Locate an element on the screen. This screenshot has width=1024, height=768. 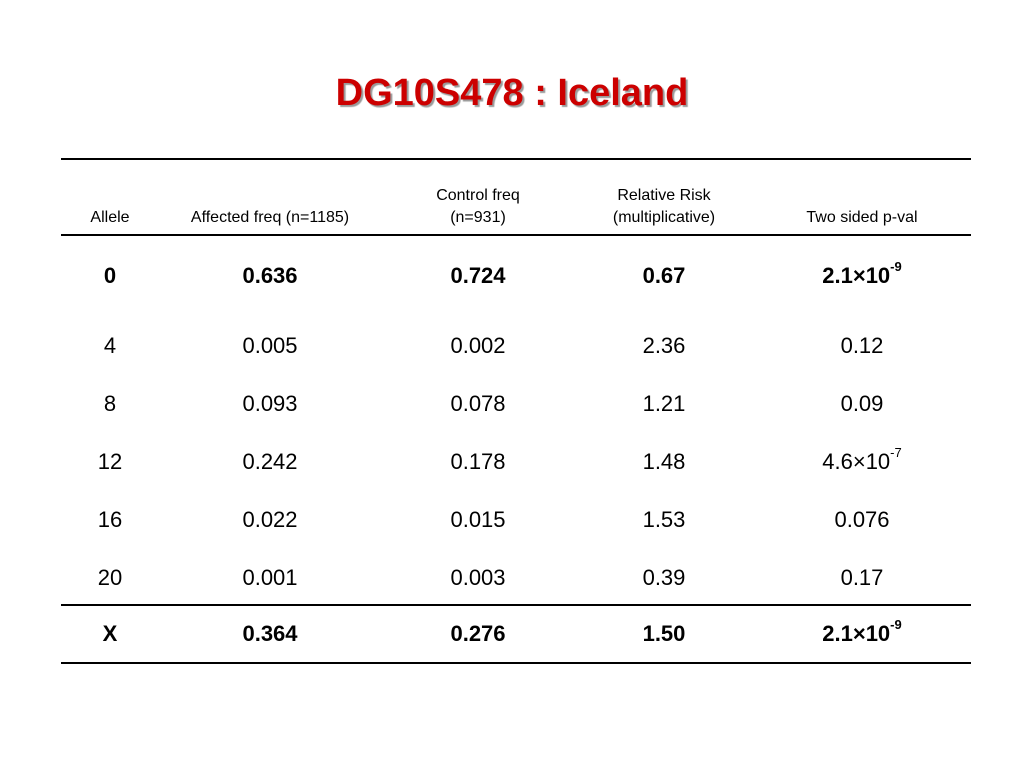
cell-affected-freq: 0.242 is located at coordinates (270, 461).